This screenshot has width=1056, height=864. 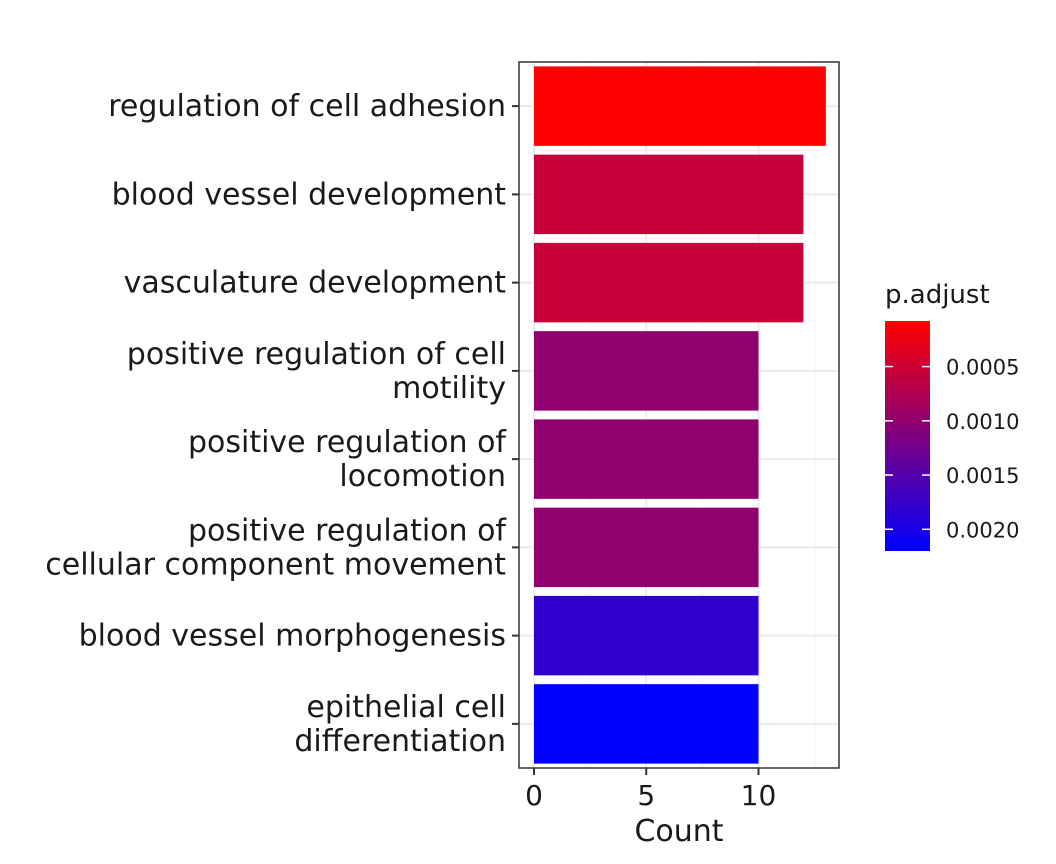 What do you see at coordinates (982, 476) in the screenshot?
I see `legend-tick-label: 0.0015` at bounding box center [982, 476].